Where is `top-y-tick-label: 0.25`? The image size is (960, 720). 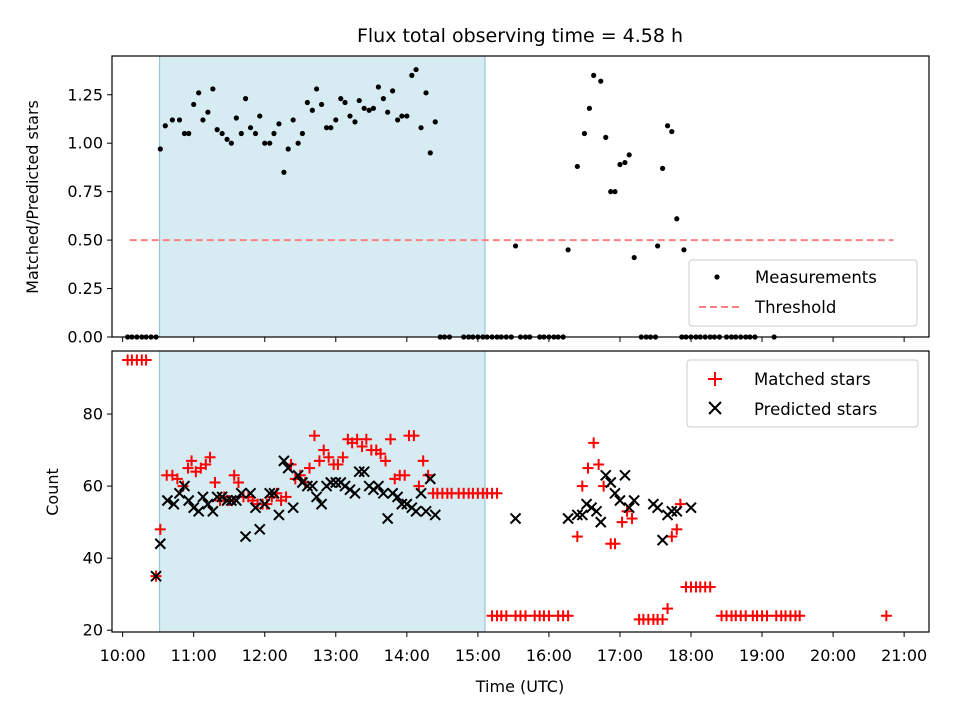
top-y-tick-label: 0.25 is located at coordinates (85, 288).